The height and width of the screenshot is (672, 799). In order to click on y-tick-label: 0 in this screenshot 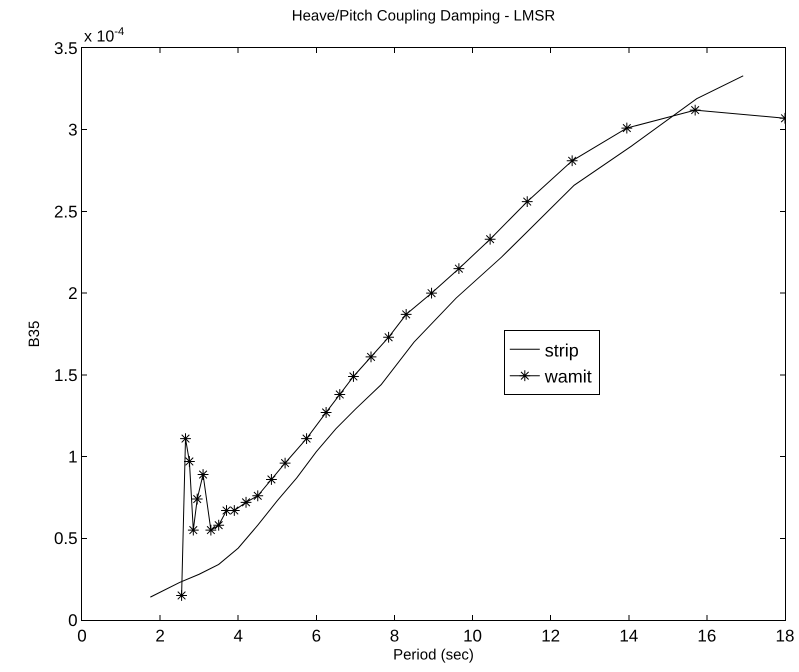, I will do `click(73, 620)`.